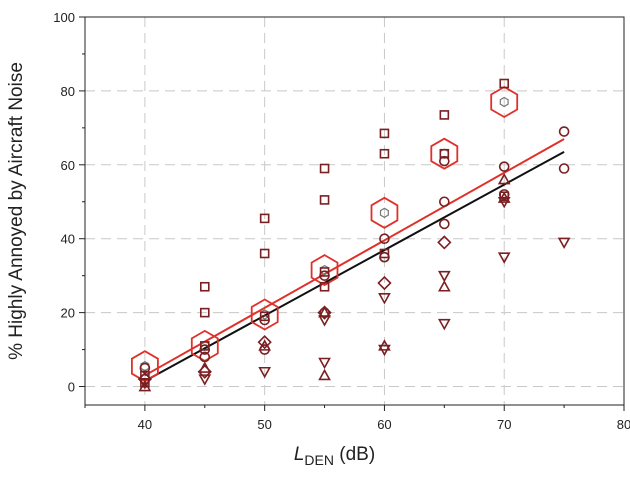 The image size is (630, 479). What do you see at coordinates (16, 211) in the screenshot?
I see `y-axis-label: % Highly Annoyed by Aircraft Noise` at bounding box center [16, 211].